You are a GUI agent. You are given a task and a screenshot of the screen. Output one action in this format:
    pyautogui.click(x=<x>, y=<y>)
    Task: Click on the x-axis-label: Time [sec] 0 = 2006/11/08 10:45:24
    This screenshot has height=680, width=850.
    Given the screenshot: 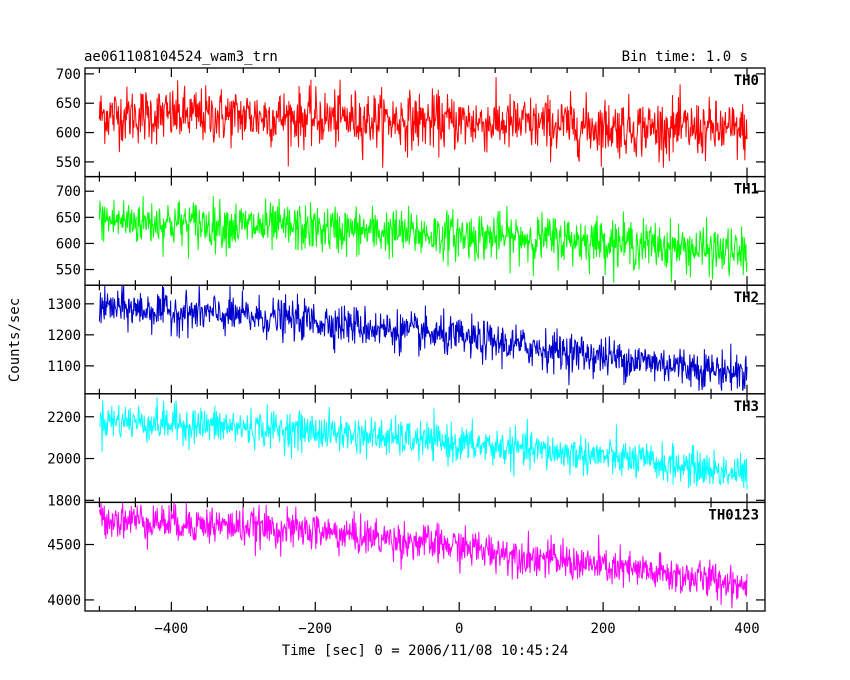 What is the action you would take?
    pyautogui.click(x=425, y=651)
    